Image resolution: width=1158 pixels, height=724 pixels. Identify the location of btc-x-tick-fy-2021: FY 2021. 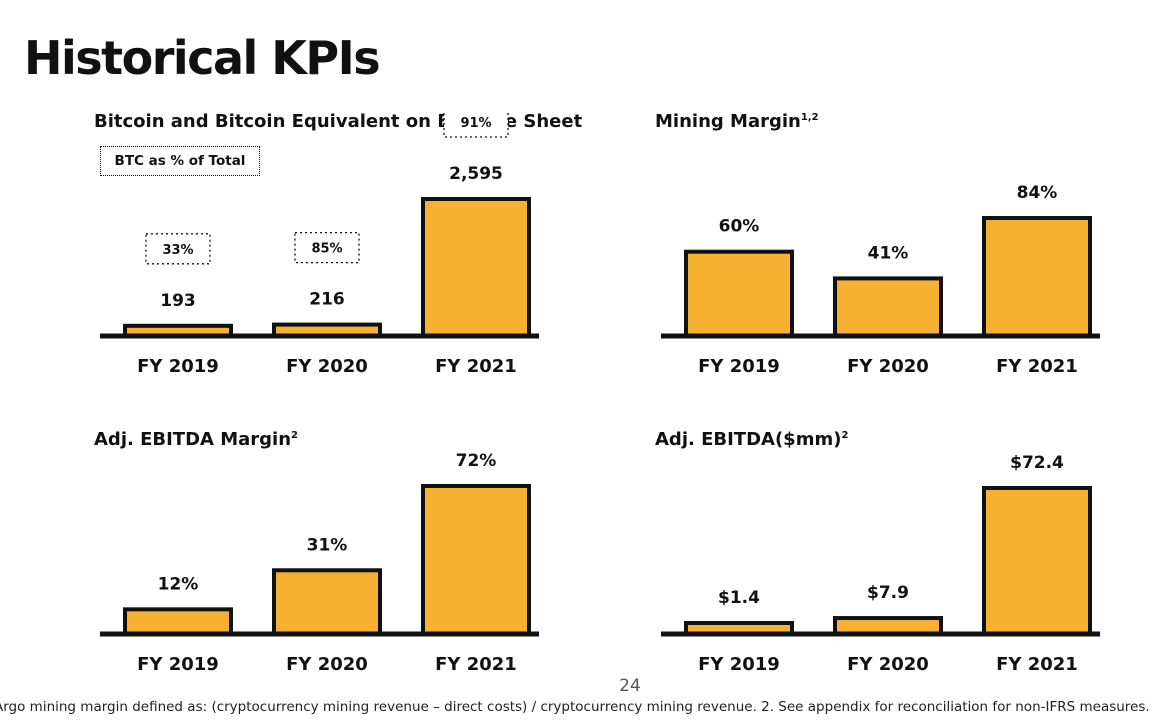
(476, 366).